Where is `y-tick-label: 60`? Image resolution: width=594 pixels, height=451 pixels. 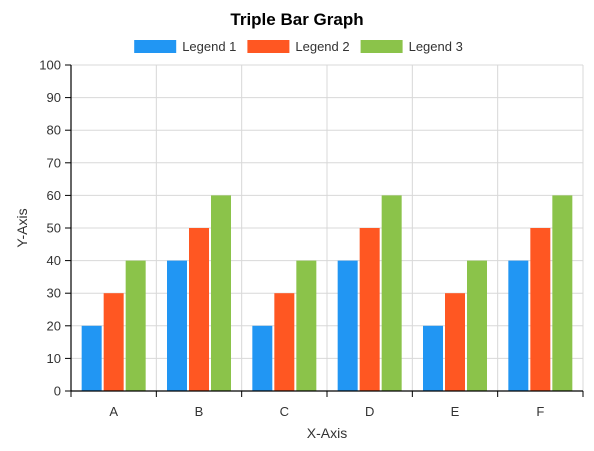 y-tick-label: 60 is located at coordinates (54, 195).